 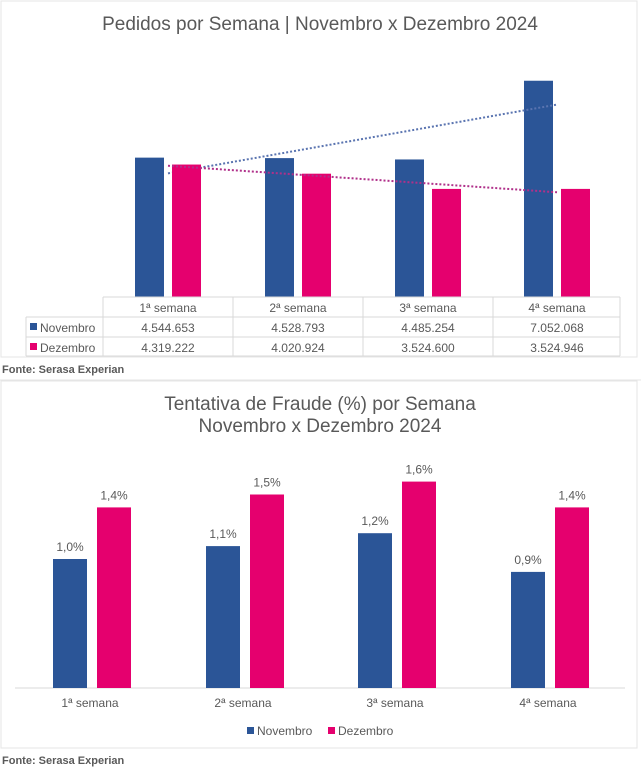 What do you see at coordinates (547, 703) in the screenshot?
I see `x-tick-label: 4ª semana` at bounding box center [547, 703].